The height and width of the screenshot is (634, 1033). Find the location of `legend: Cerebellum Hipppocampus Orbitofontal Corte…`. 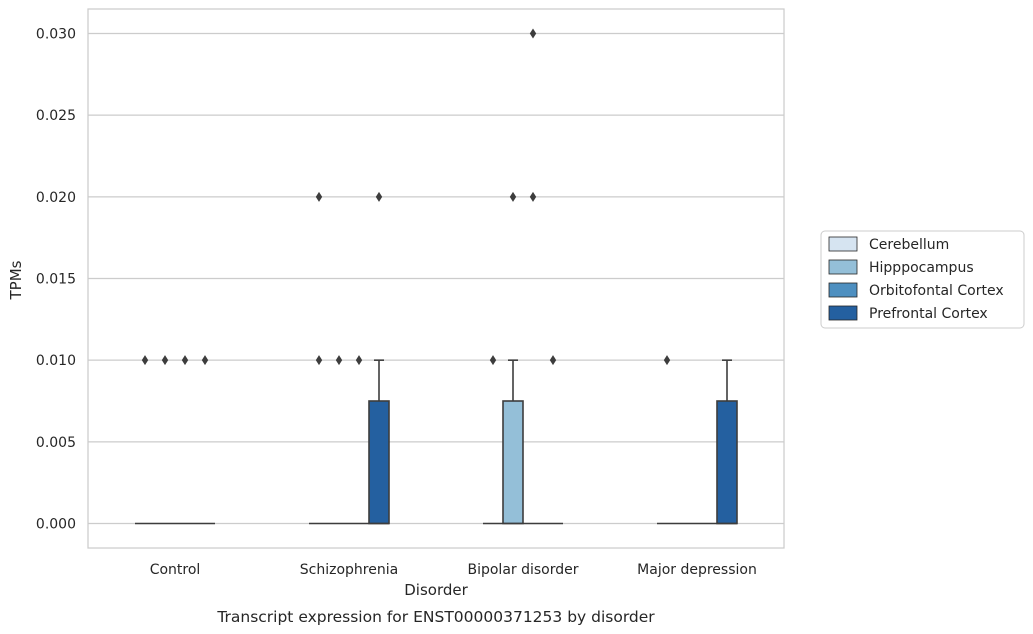

legend: Cerebellum Hipppocampus Orbitofontal Corte… is located at coordinates (922, 279).